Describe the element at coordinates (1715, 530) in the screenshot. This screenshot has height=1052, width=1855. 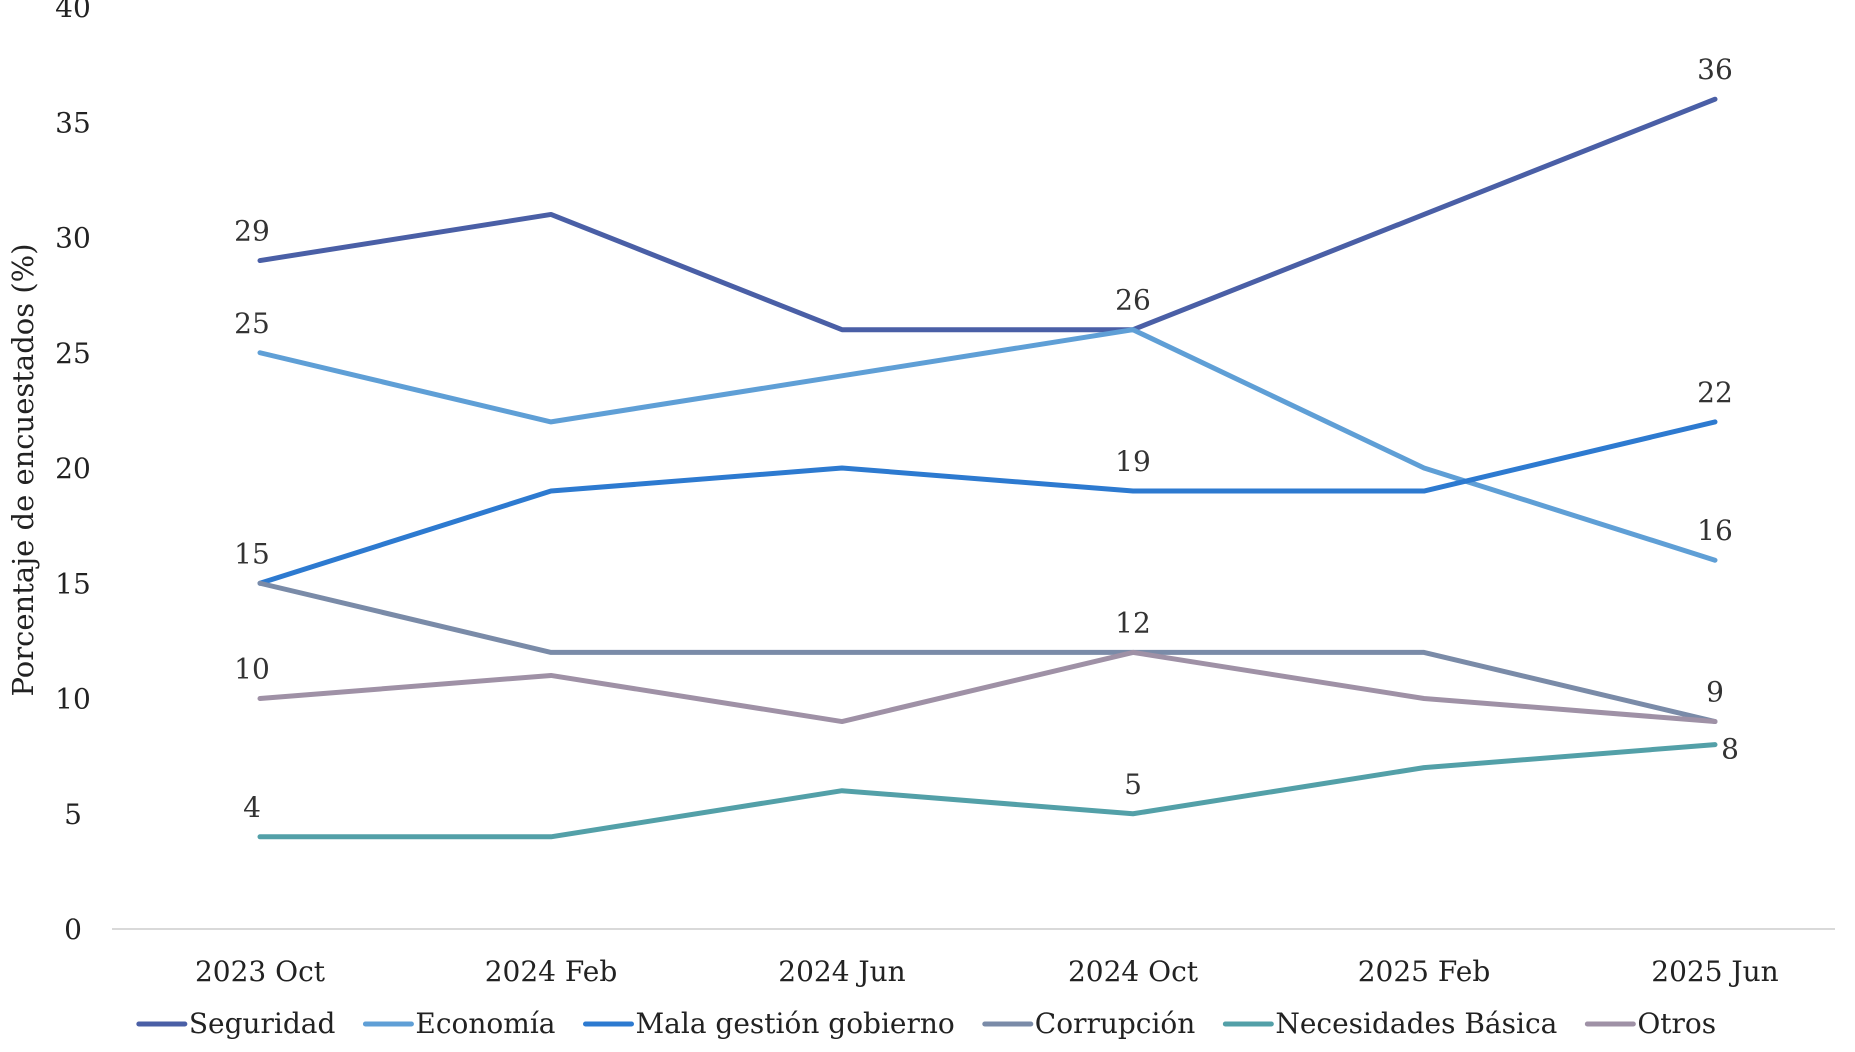
I see `data-label: 16` at that location.